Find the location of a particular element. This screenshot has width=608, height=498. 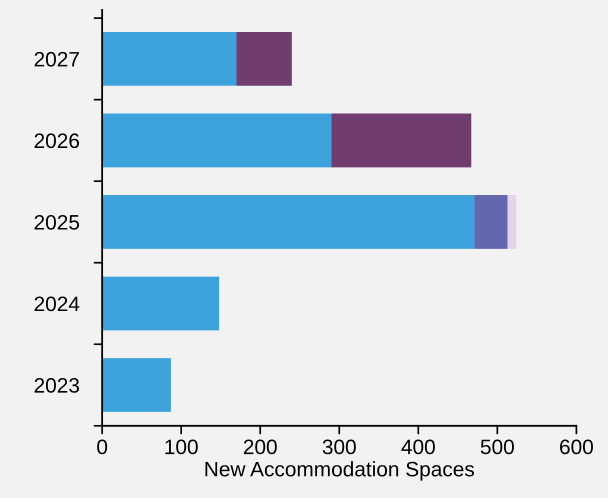

x-tick-label: 300 is located at coordinates (339, 447).